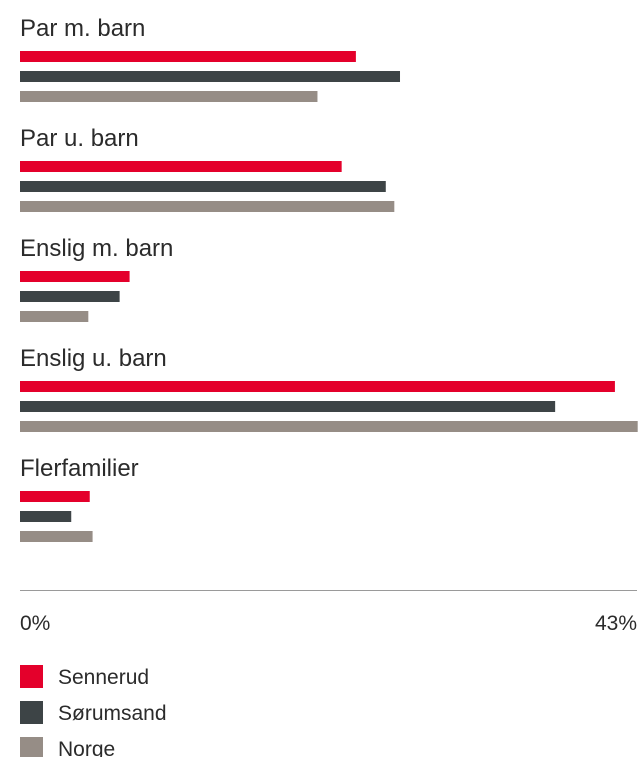 The height and width of the screenshot is (762, 641). Describe the element at coordinates (288, 406) in the screenshot. I see `bar-sørumsand-enslig-u-barn` at that location.